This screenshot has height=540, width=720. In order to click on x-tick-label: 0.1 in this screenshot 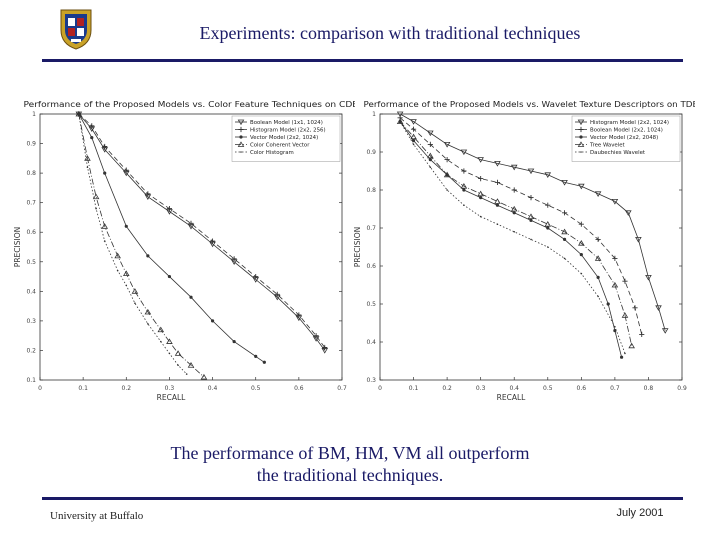, I will do `click(83, 388)`.